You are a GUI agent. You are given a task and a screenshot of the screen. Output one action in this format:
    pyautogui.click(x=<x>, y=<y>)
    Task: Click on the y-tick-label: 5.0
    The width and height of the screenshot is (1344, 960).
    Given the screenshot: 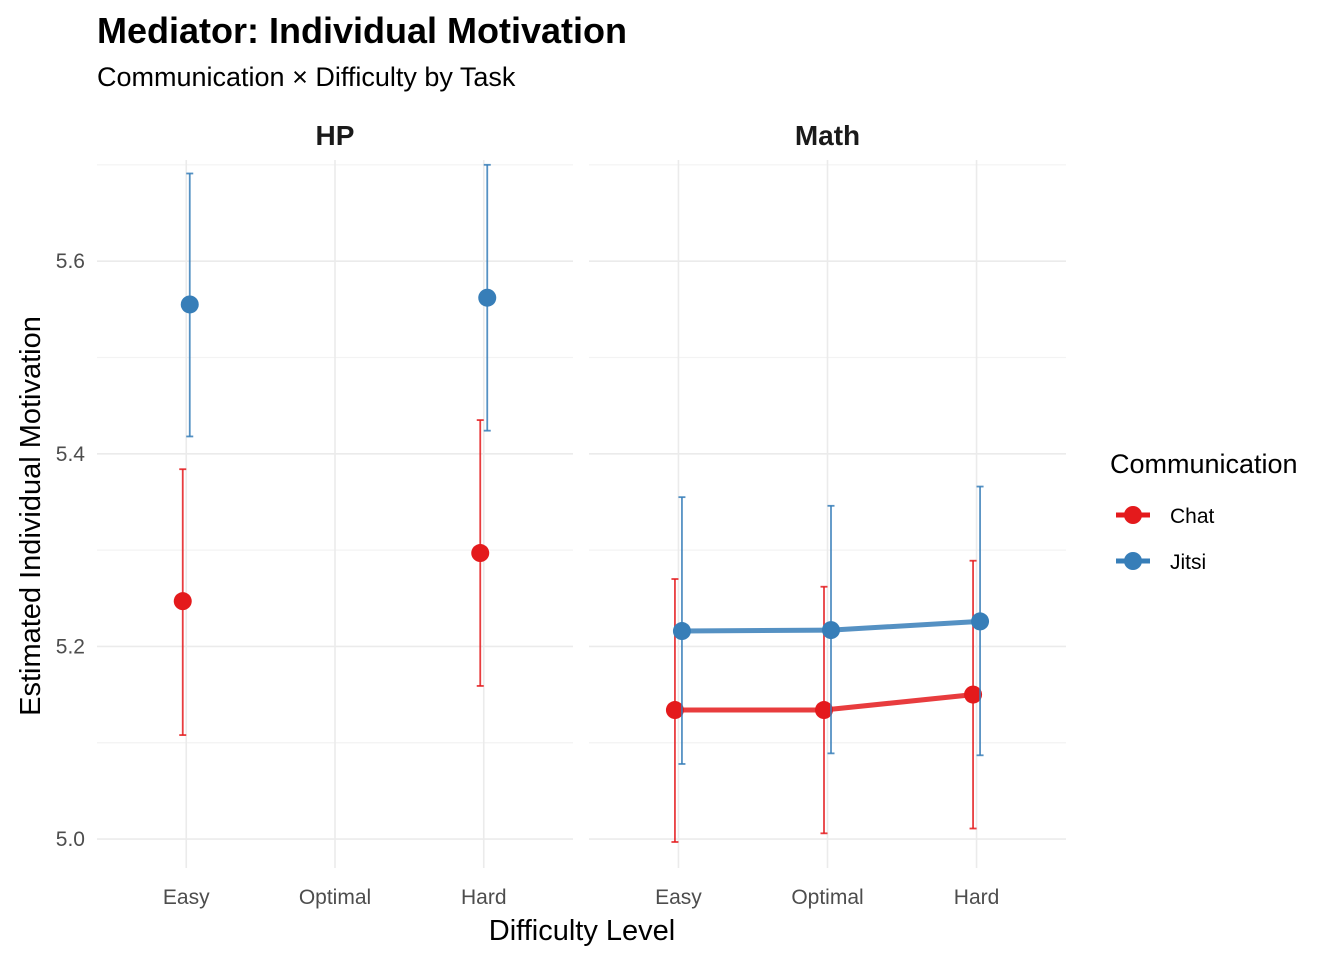 What is the action you would take?
    pyautogui.click(x=70, y=839)
    